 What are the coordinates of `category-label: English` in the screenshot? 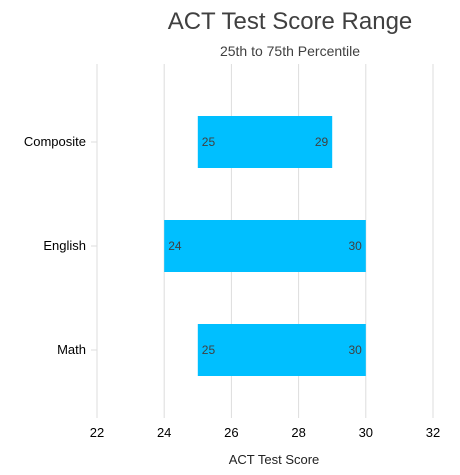 It's located at (64, 245).